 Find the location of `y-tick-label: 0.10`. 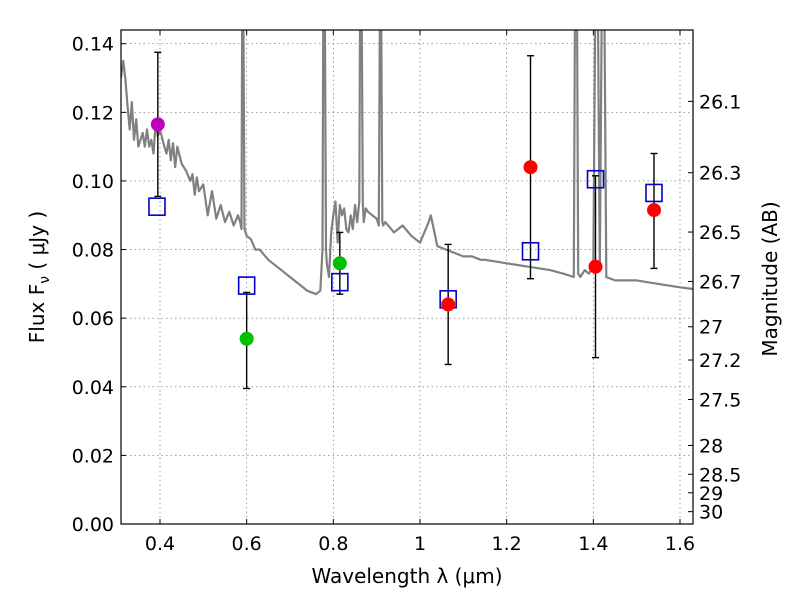

y-tick-label: 0.10 is located at coordinates (93, 182).